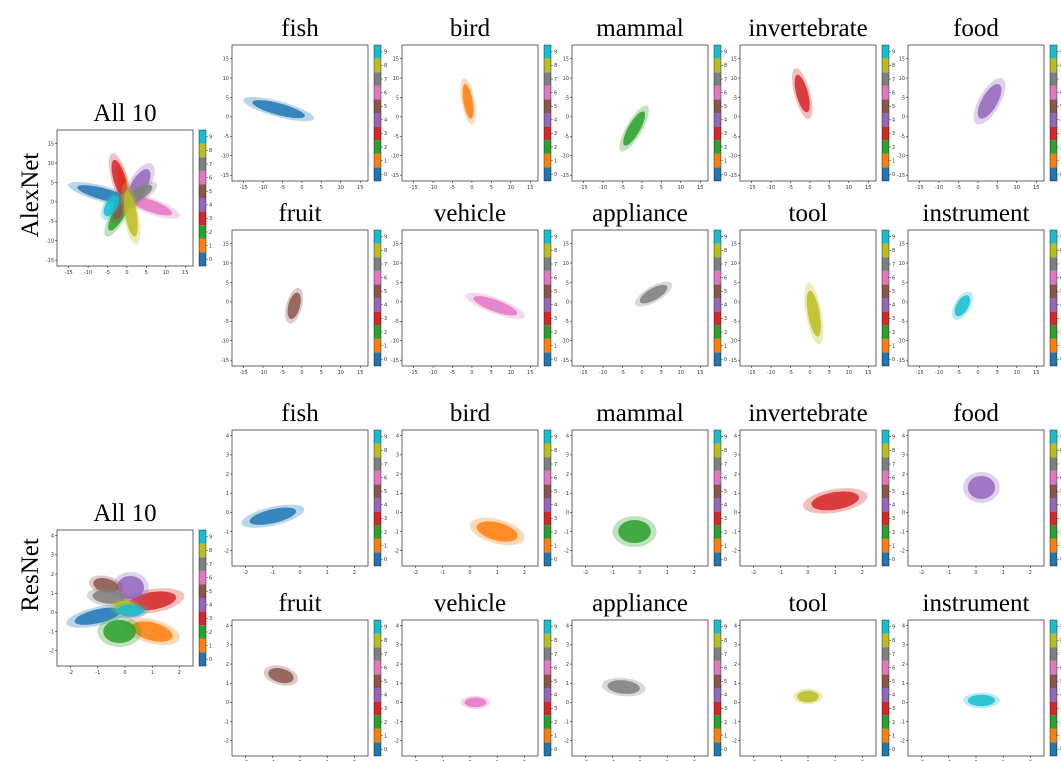  Describe the element at coordinates (958, 373) in the screenshot. I see `x-tick-label: -5` at that location.